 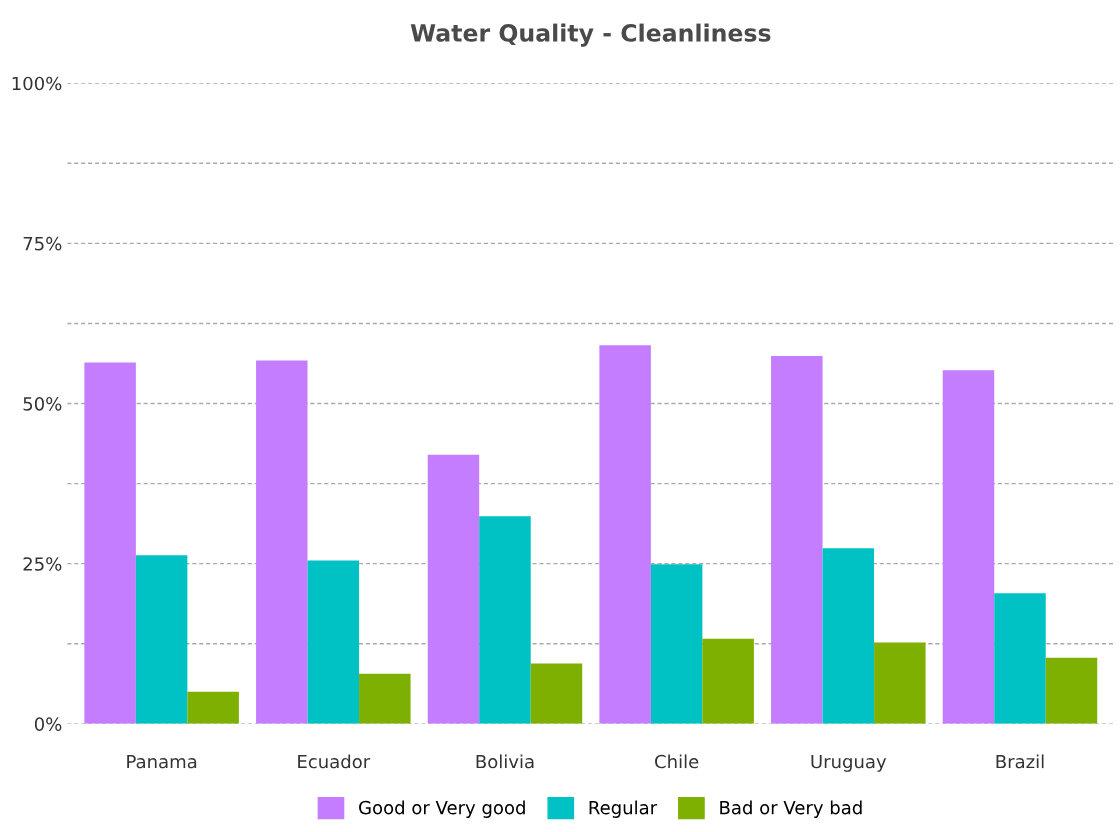 What do you see at coordinates (677, 761) in the screenshot?
I see `x-tick-label: Chile` at bounding box center [677, 761].